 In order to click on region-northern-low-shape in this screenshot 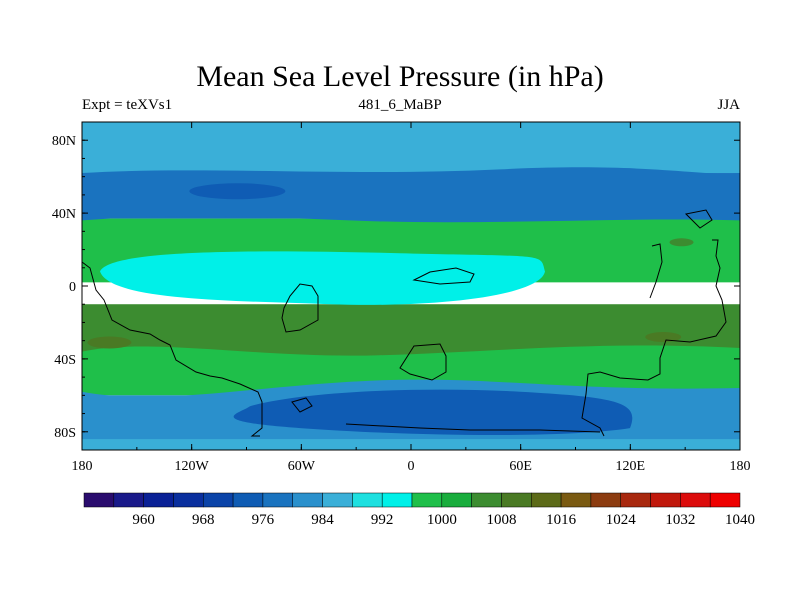, I will do `click(411, 195)`.